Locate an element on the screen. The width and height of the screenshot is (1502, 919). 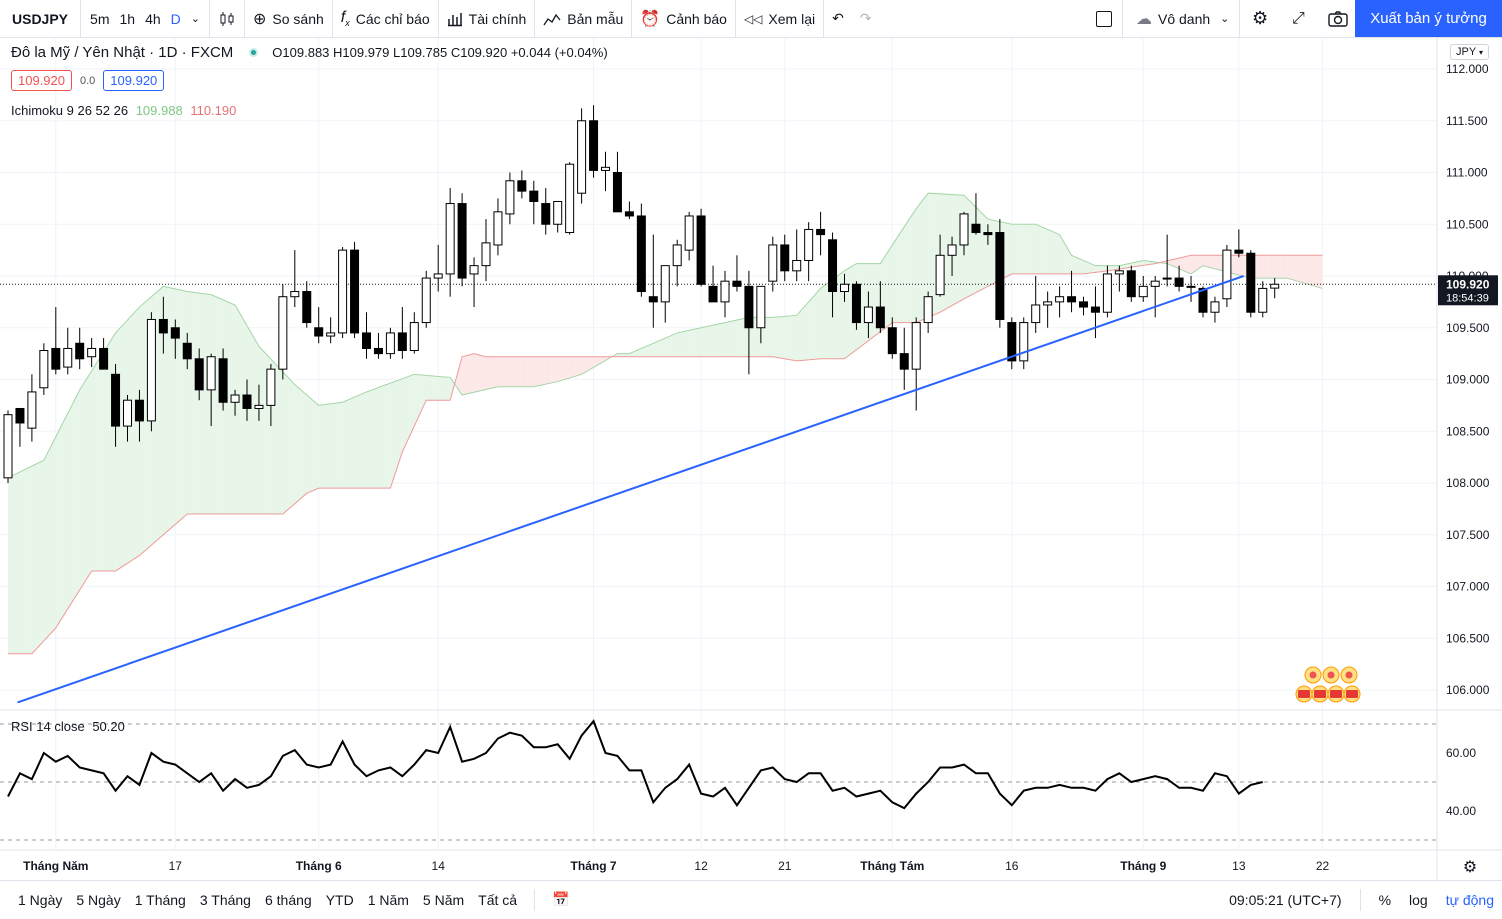
ichimoku-legend: Ichimoku 9 26 52 26 109.988 110.190 is located at coordinates (123, 110).